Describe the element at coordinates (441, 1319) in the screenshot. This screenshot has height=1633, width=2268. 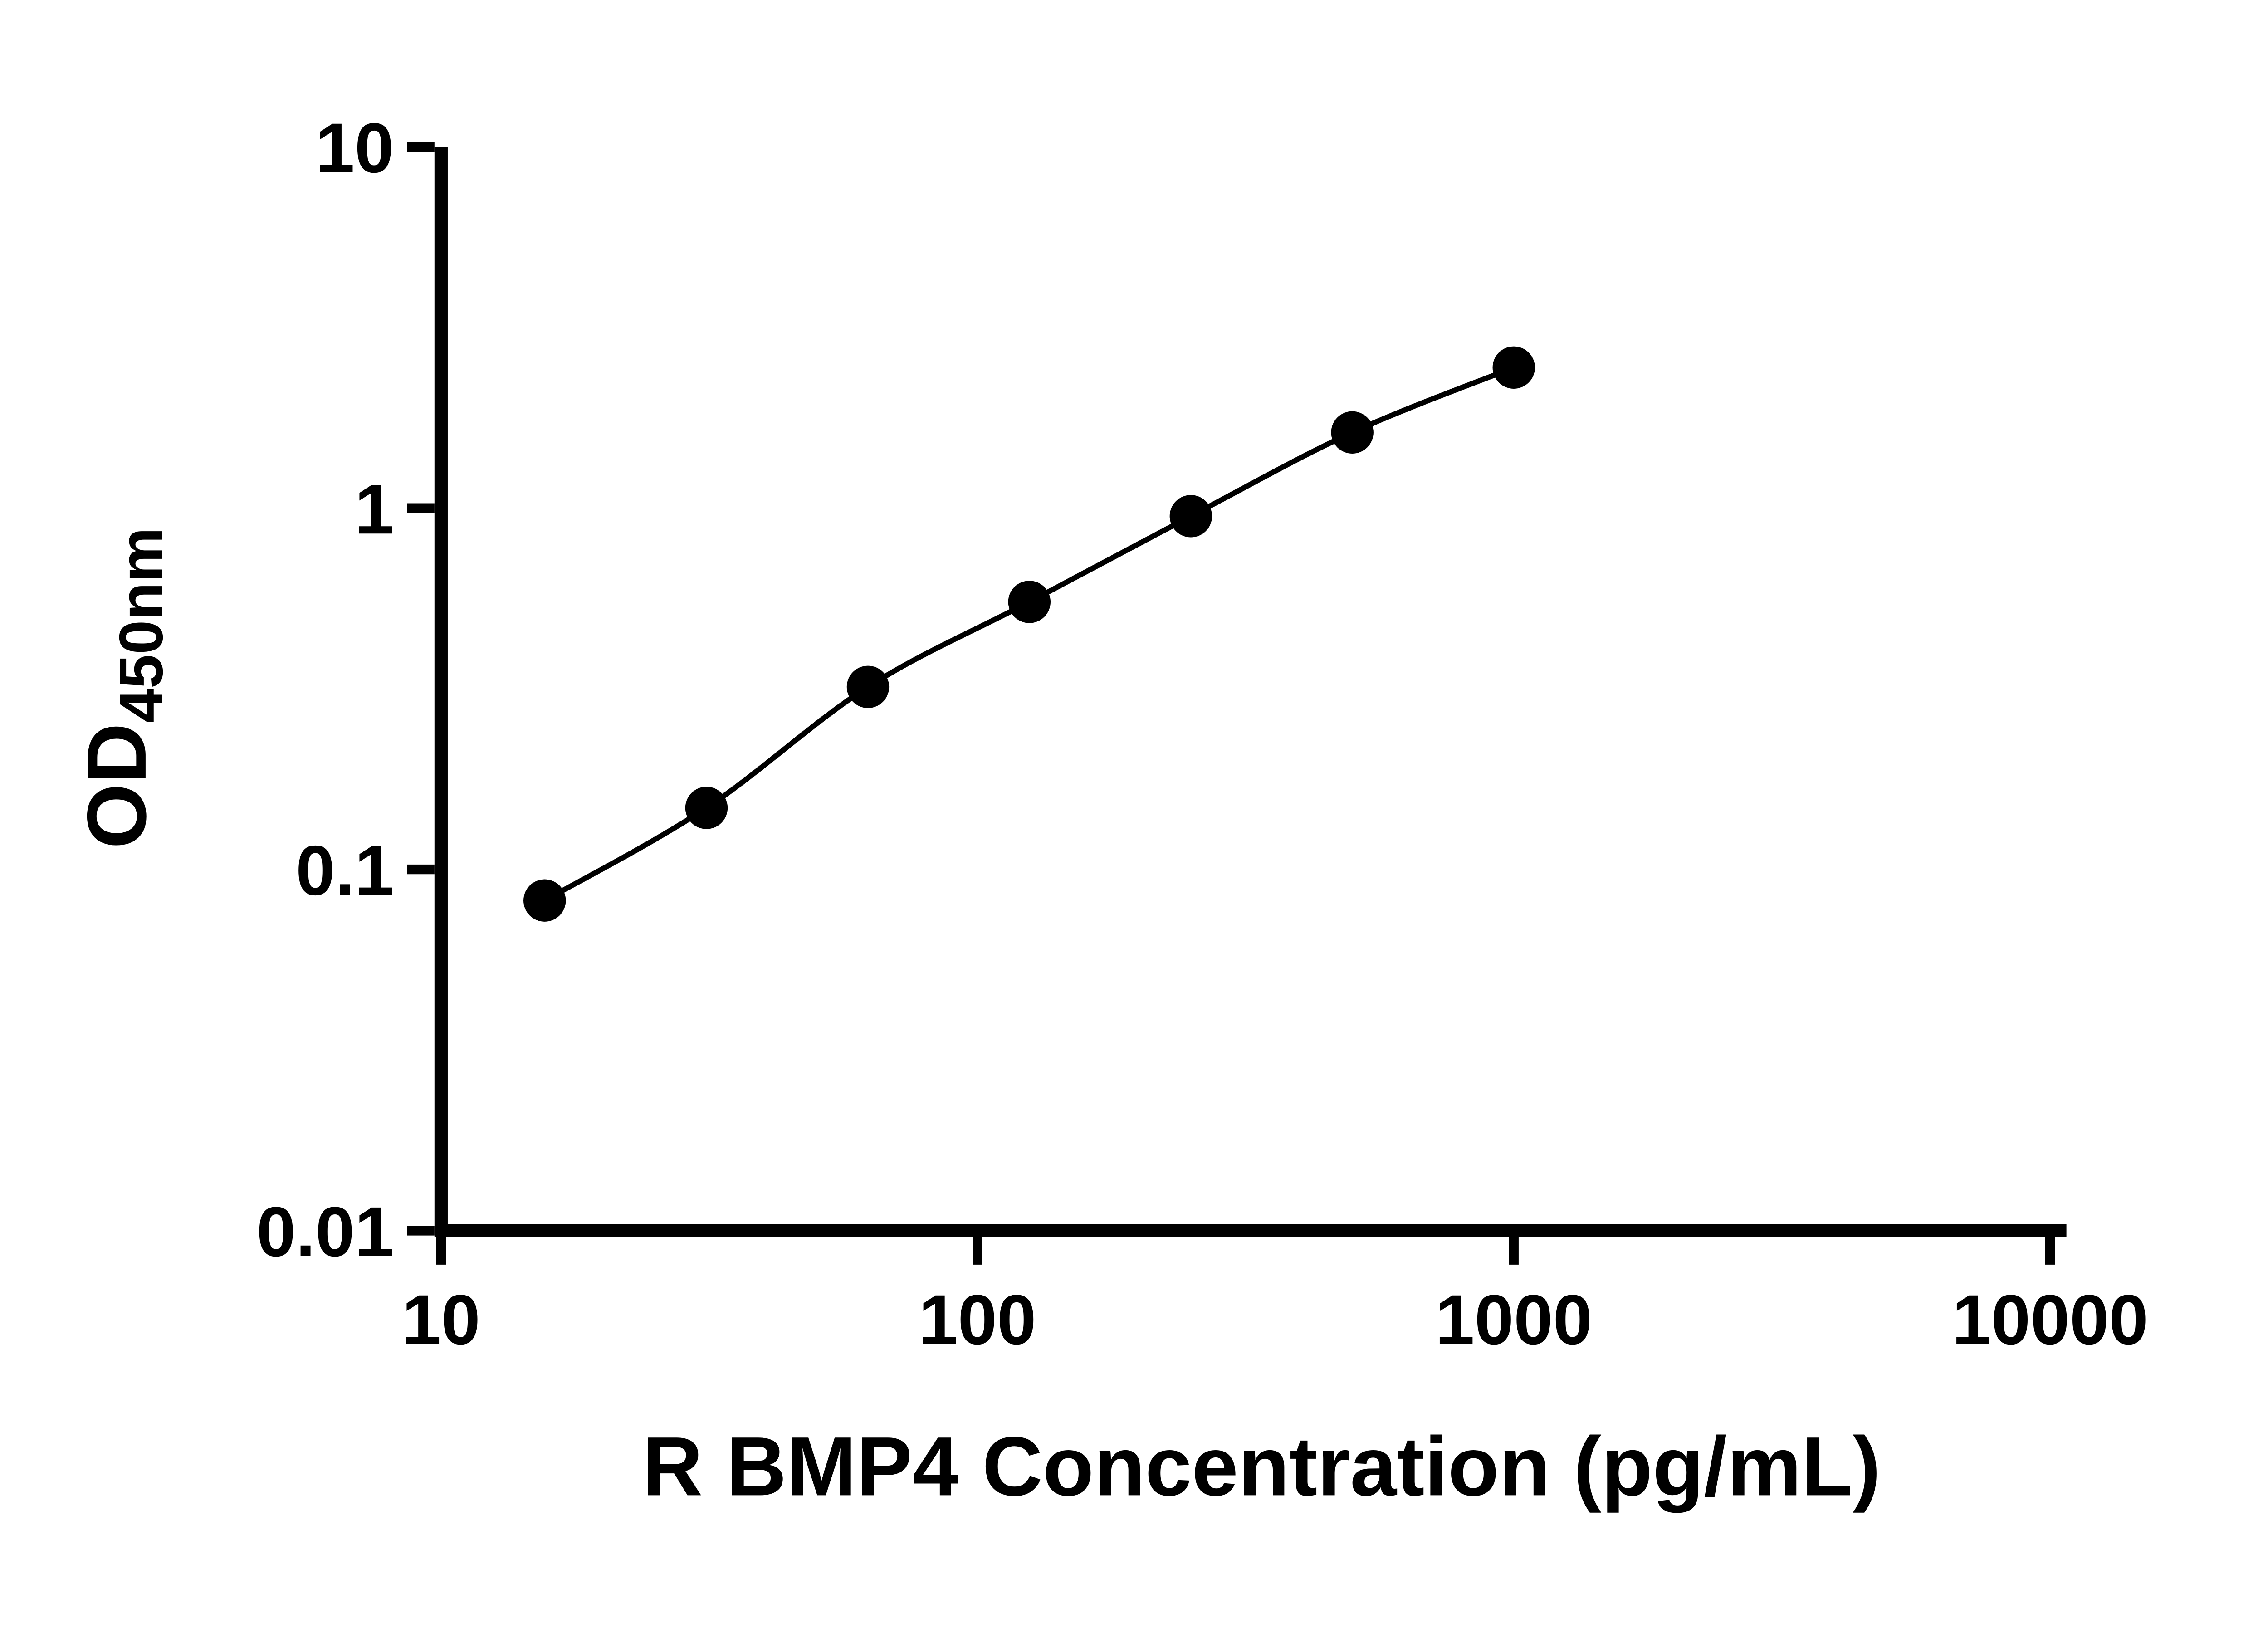
I see `x-tick-label: 10` at that location.